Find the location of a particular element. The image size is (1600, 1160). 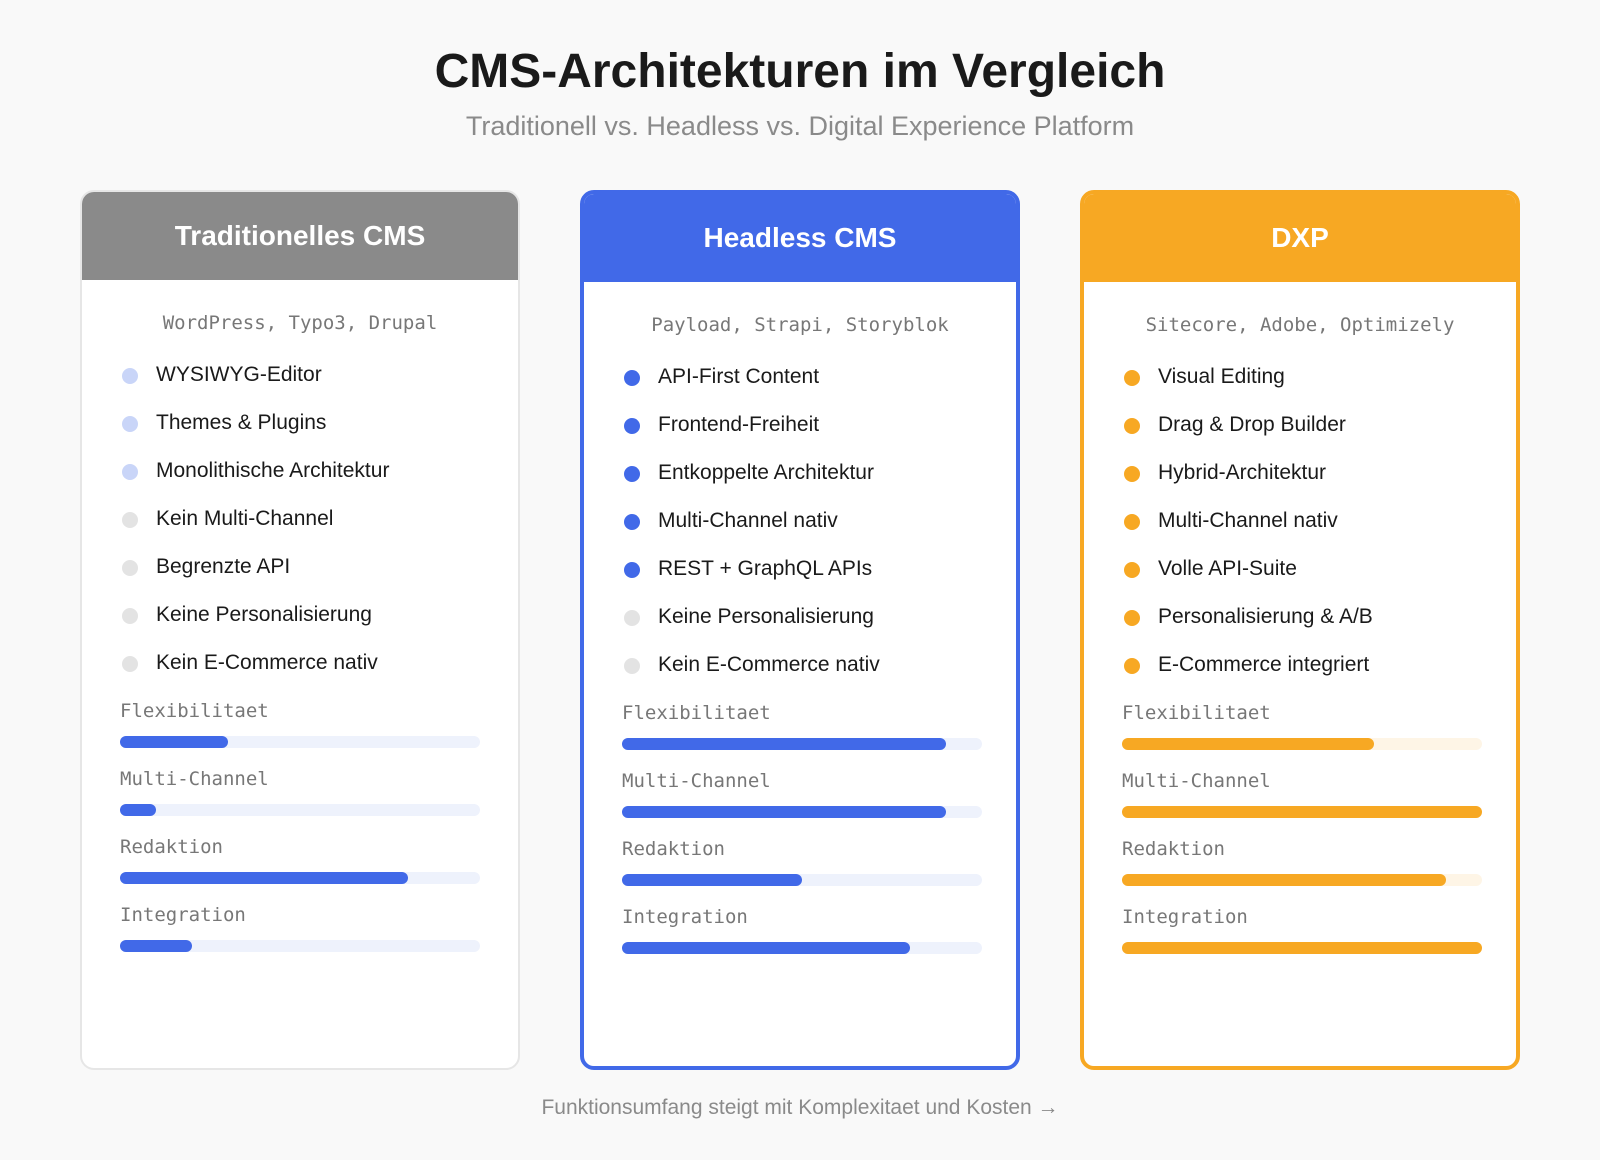

examples: Payload, Strapi, Storyblok is located at coordinates (800, 325).